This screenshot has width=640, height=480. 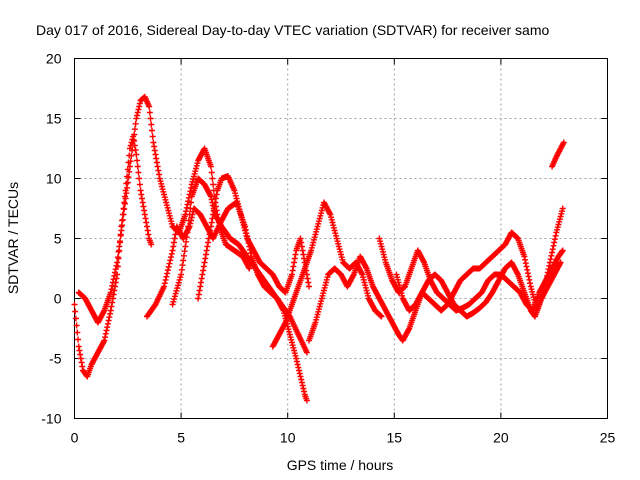 I want to click on y-tick-label: 0, so click(x=58, y=299).